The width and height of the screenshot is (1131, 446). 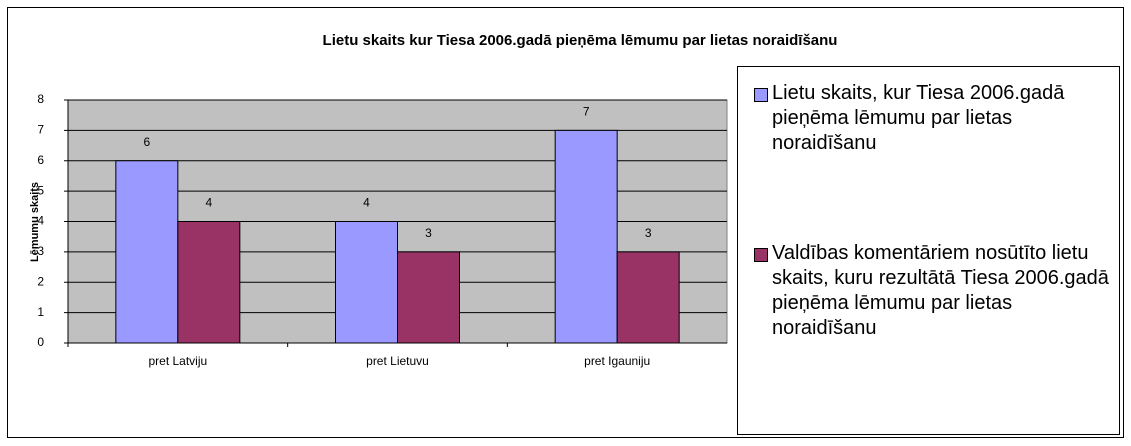 What do you see at coordinates (177, 361) in the screenshot?
I see `x-tick-label: pret Latviju` at bounding box center [177, 361].